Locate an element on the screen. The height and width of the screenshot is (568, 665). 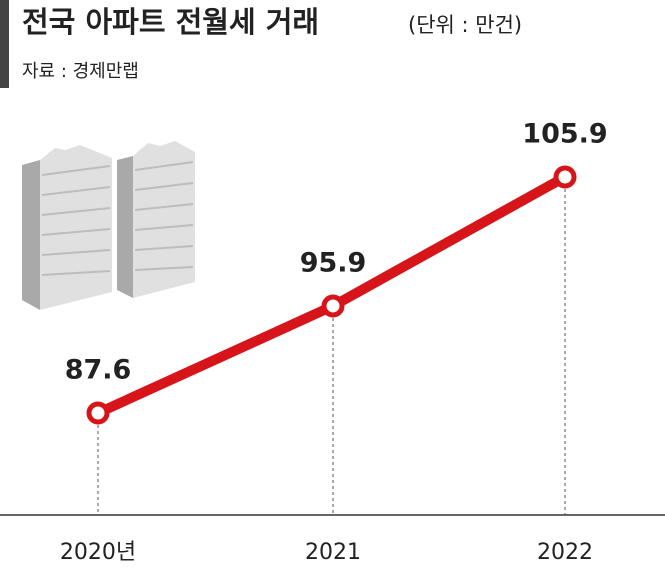
x-tick-label: 2021 is located at coordinates (333, 552).